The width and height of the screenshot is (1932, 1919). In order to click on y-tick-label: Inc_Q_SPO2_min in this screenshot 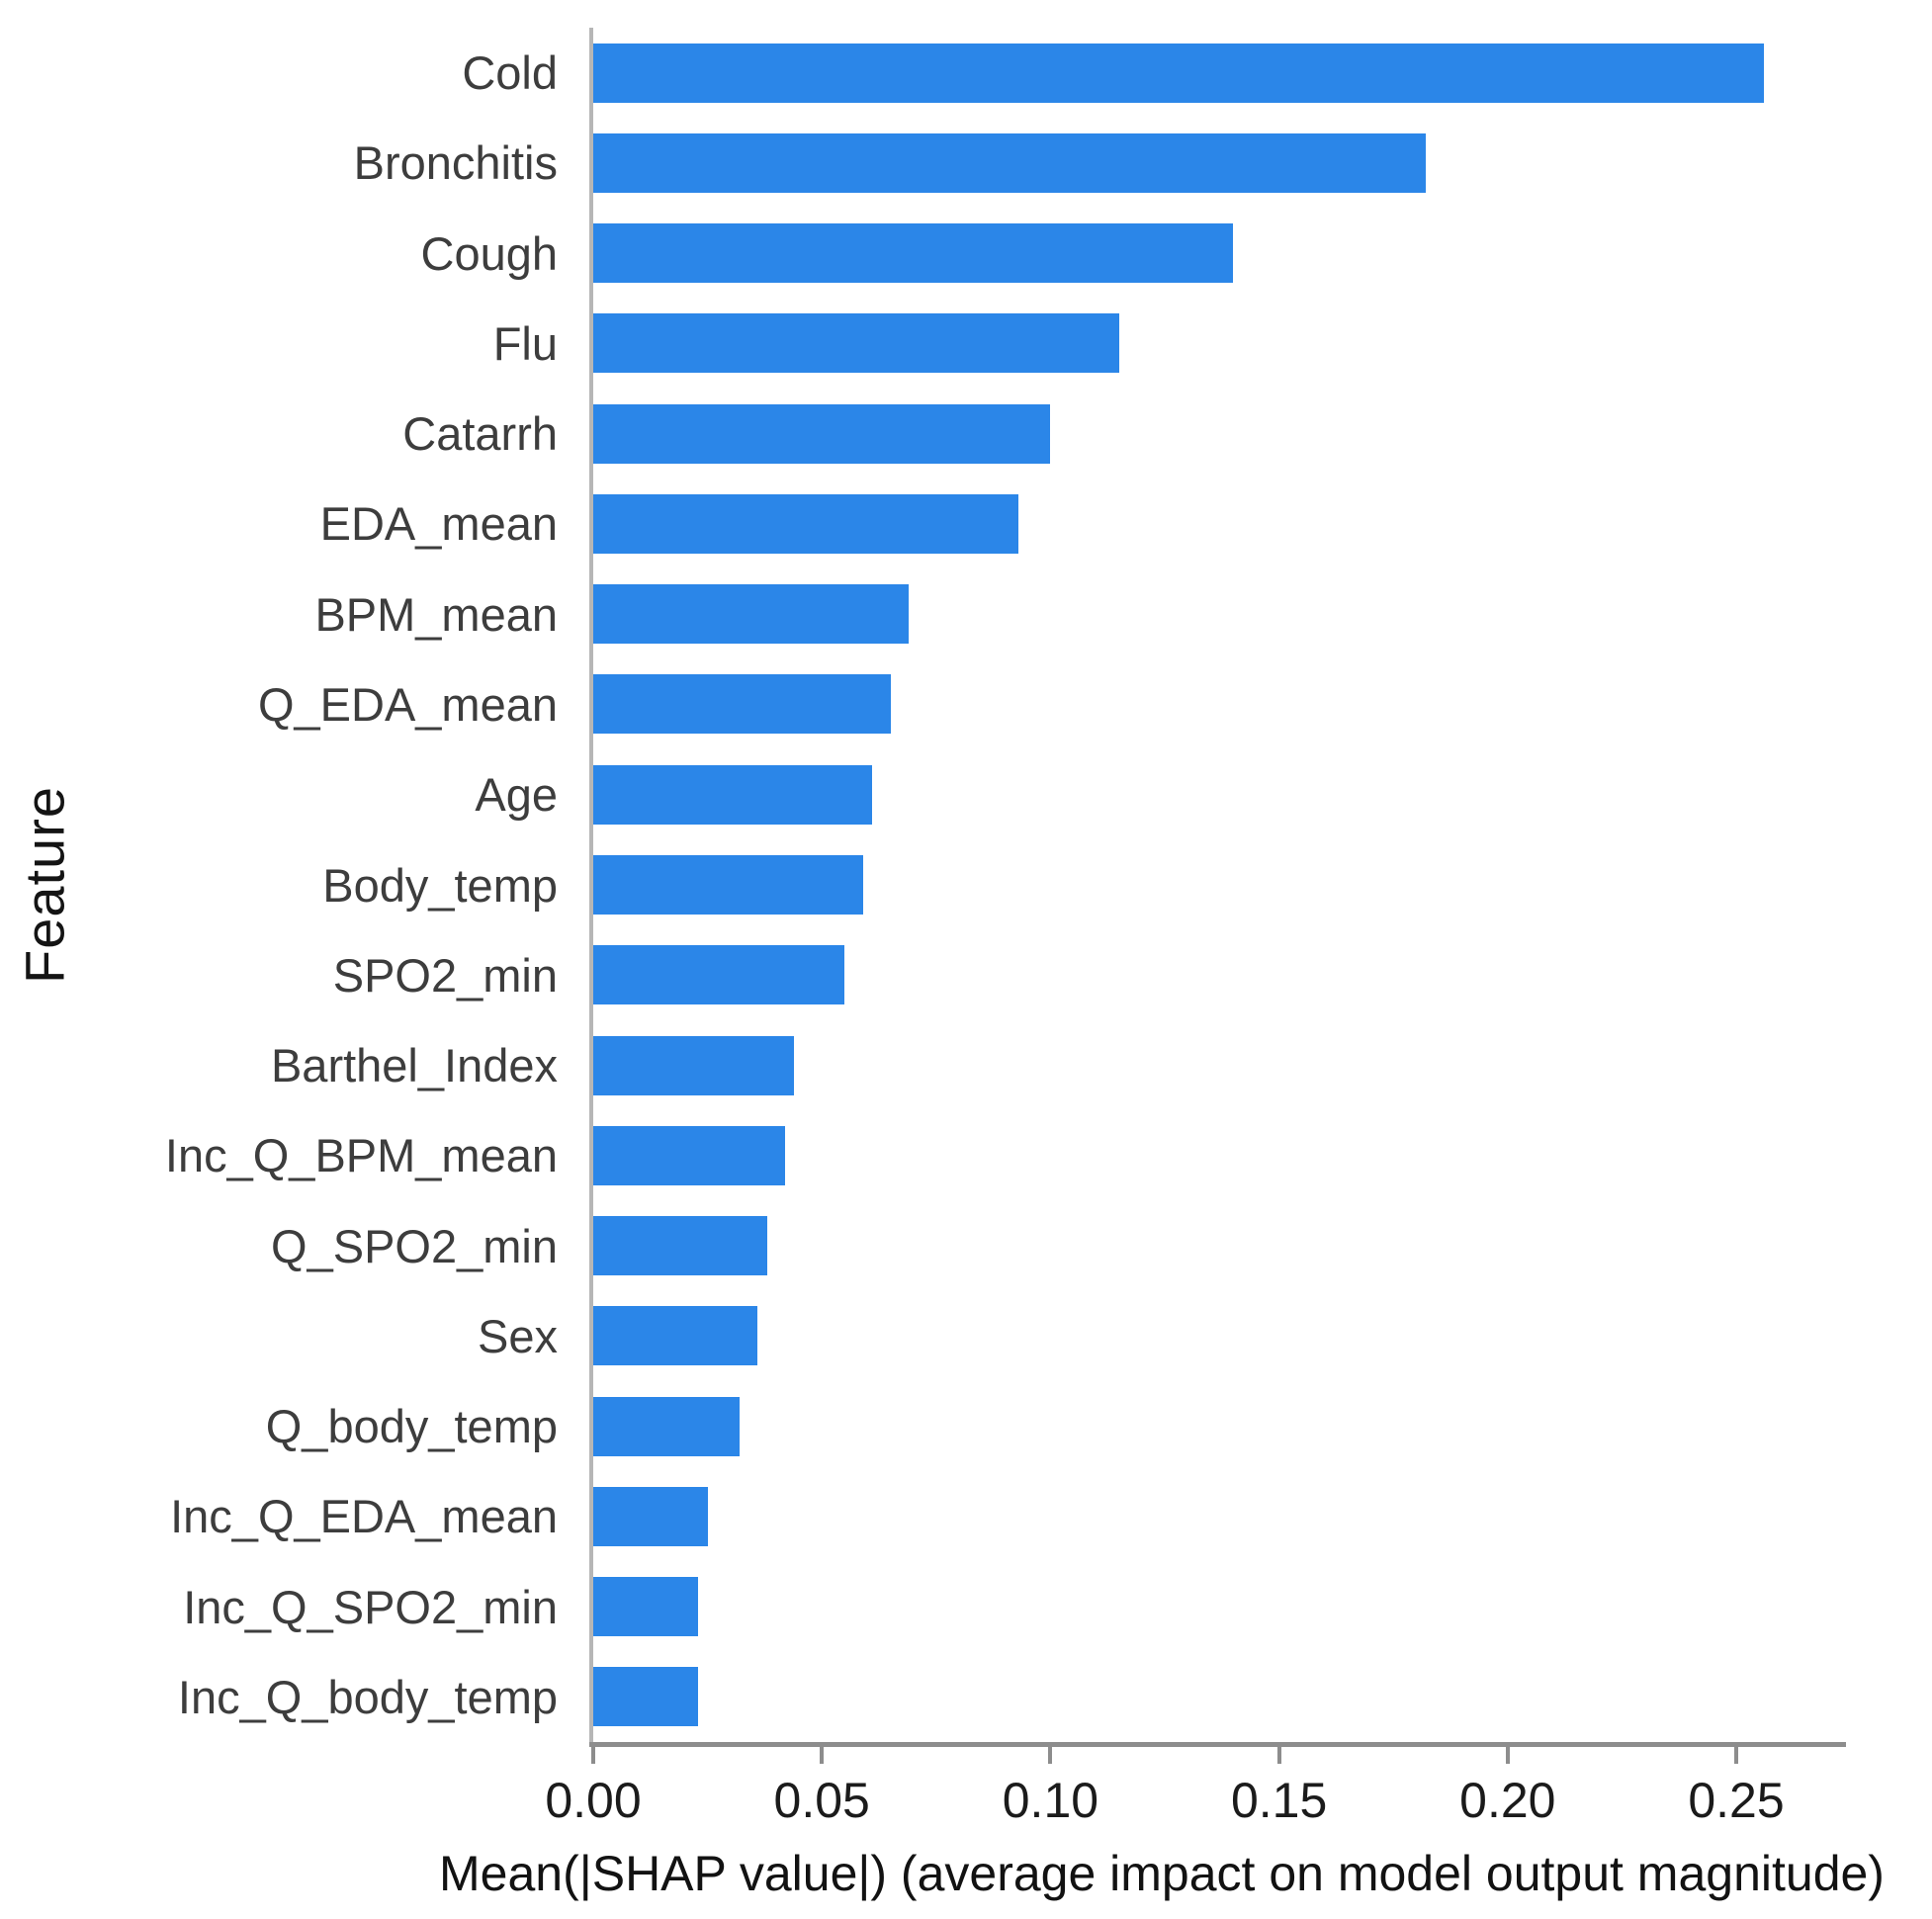, I will do `click(370, 1606)`.